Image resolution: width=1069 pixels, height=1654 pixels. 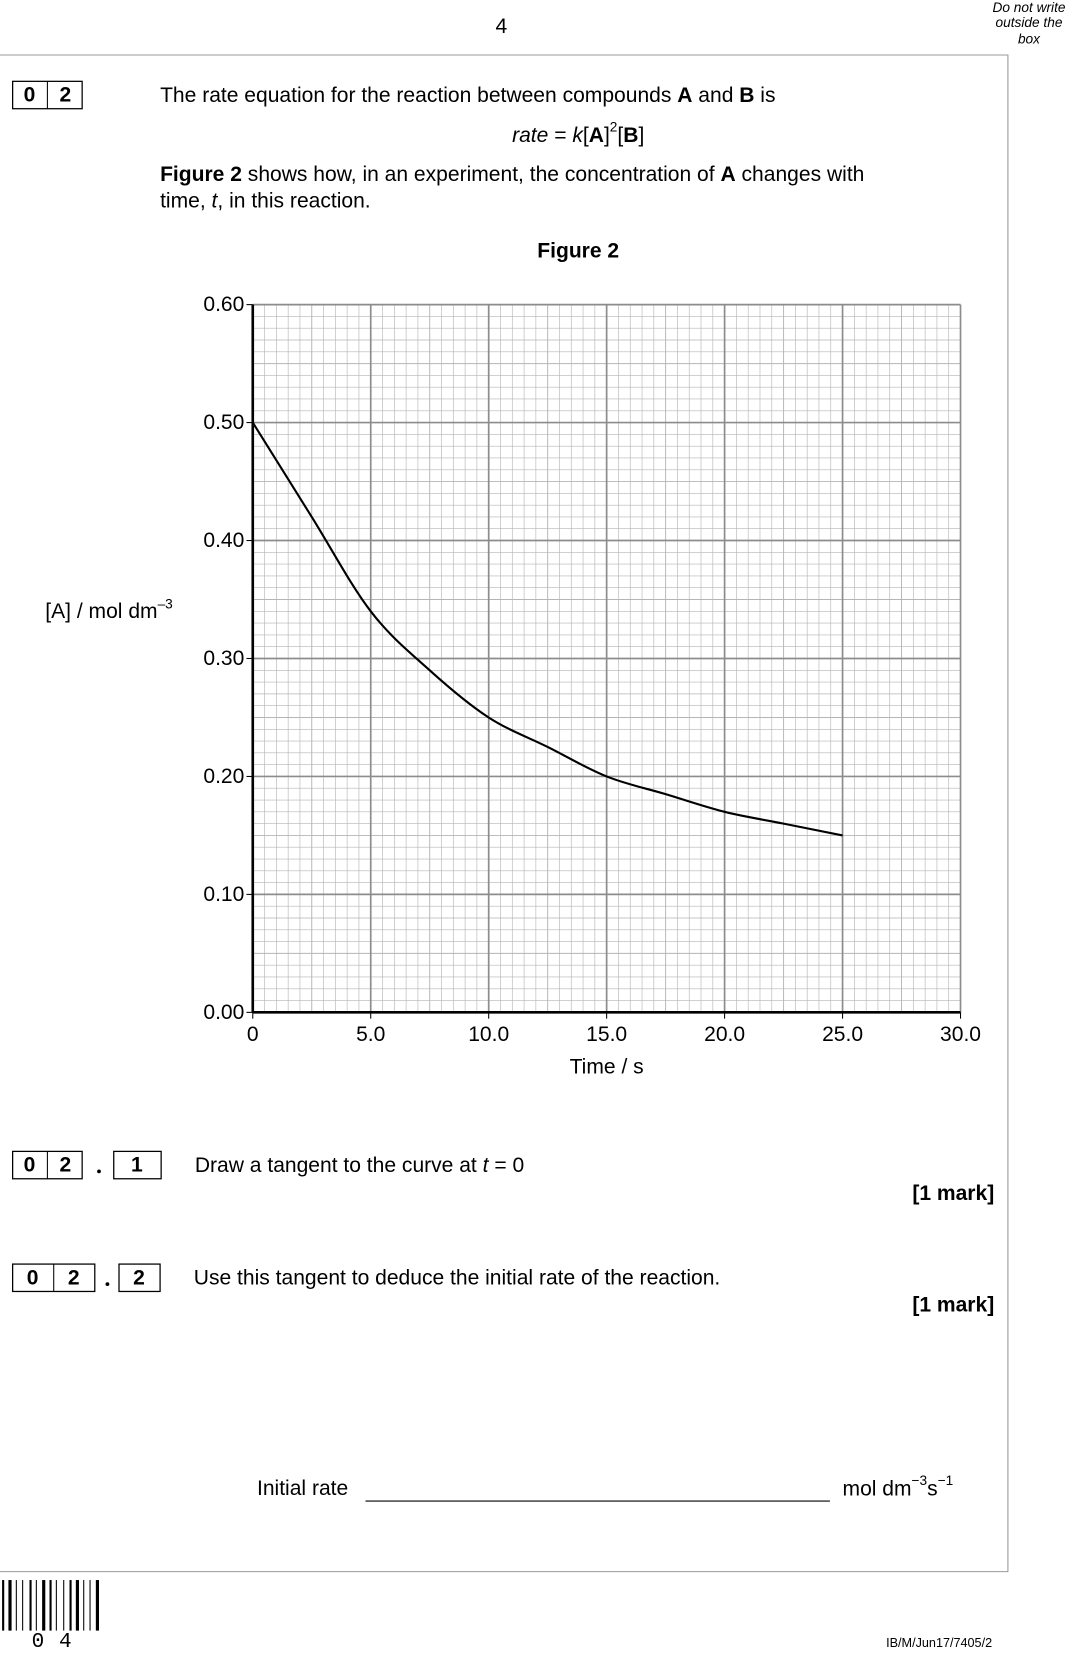 I want to click on part-sub: 1, so click(x=137, y=1165).